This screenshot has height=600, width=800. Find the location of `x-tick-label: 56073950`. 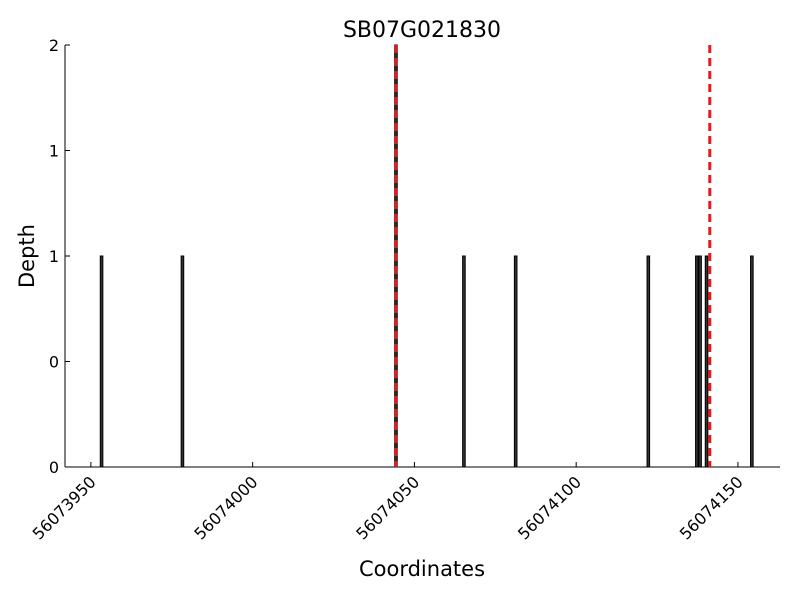

x-tick-label: 56073950 is located at coordinates (64, 507).